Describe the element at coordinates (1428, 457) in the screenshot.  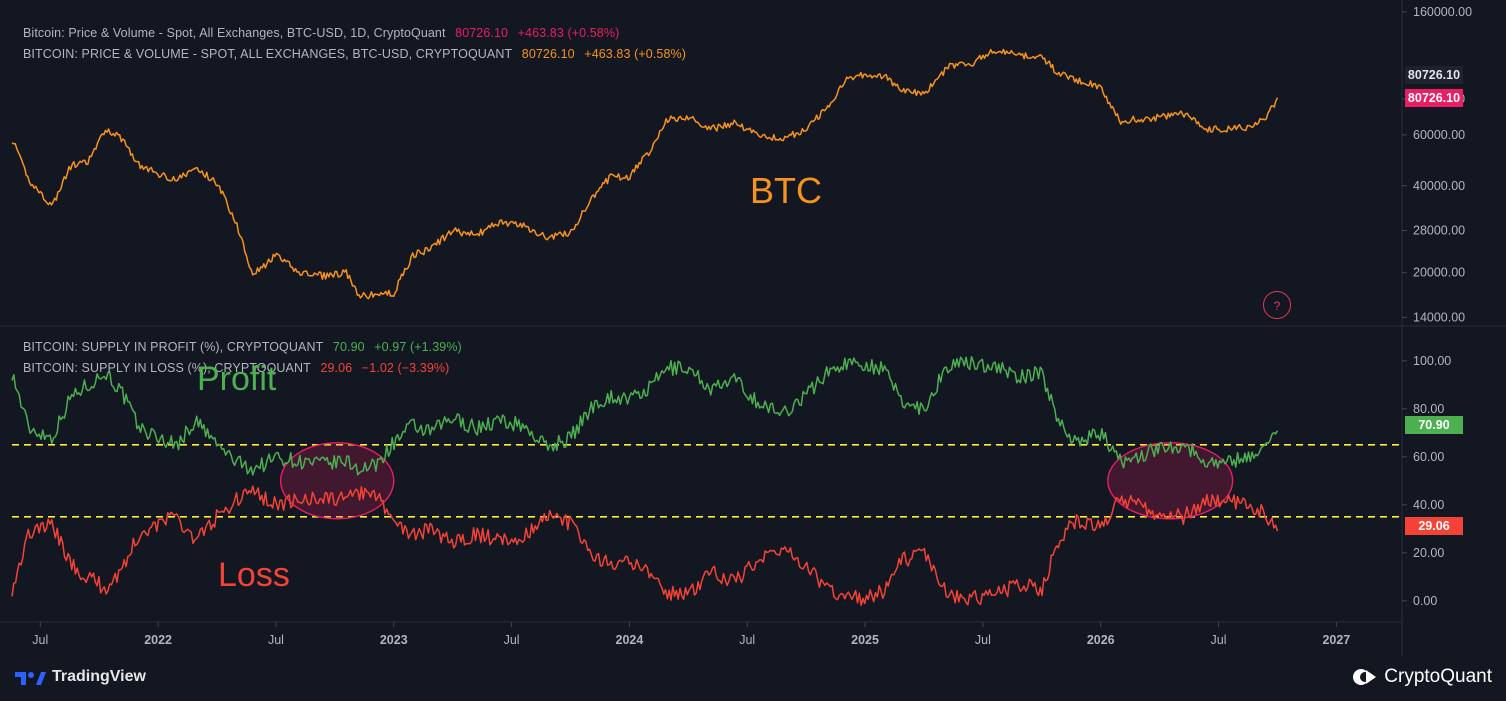
I see `supply-tick-label: 60.00` at that location.